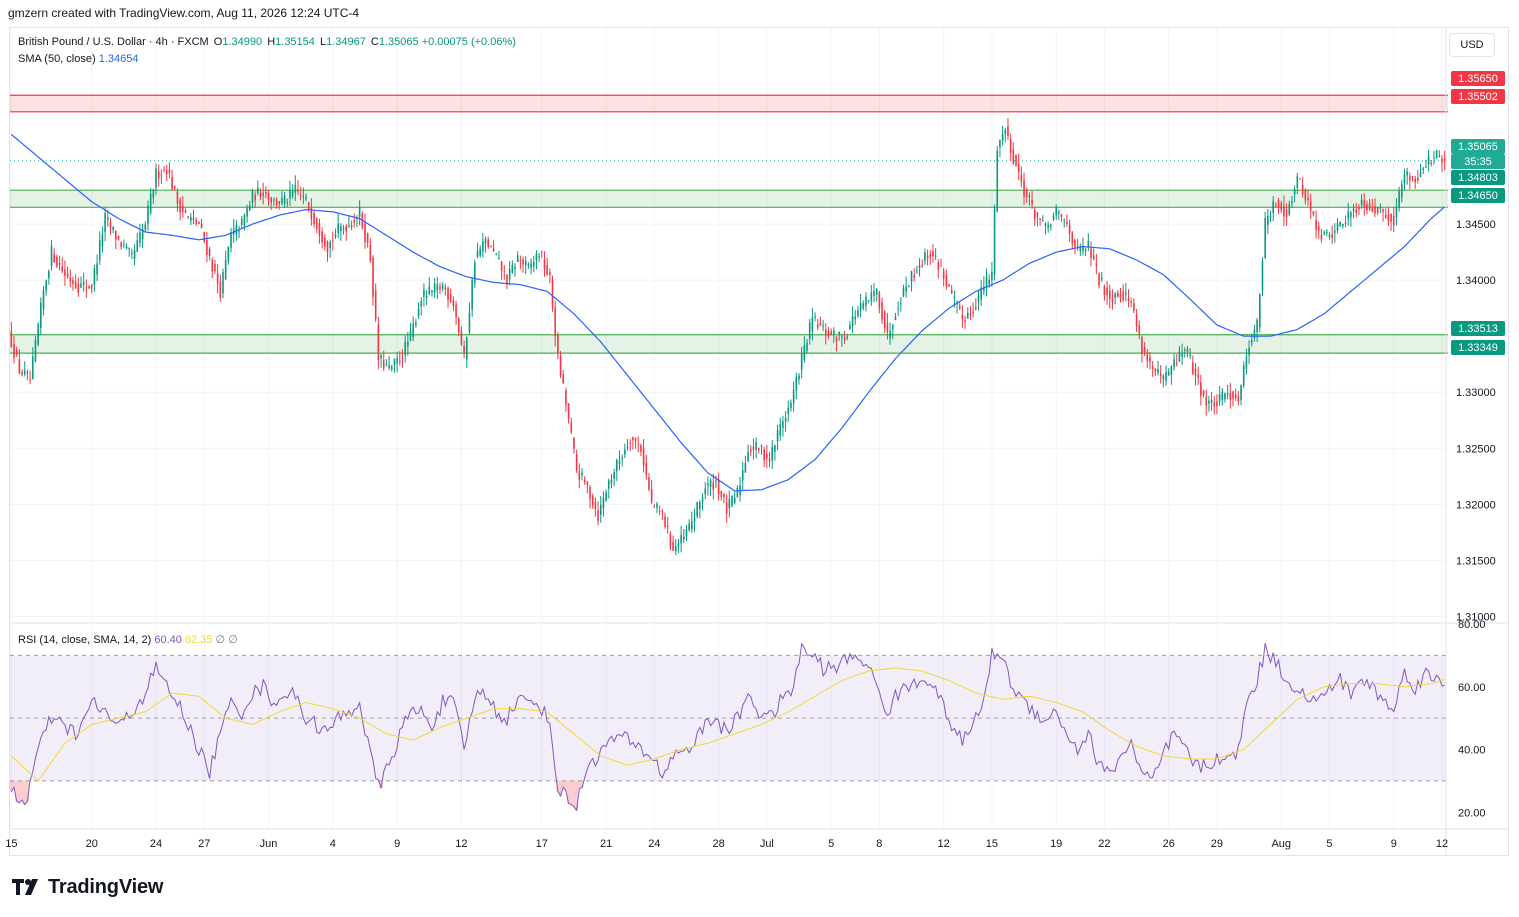 The height and width of the screenshot is (917, 1519). I want to click on sma-value: 1.34654, so click(118, 59).